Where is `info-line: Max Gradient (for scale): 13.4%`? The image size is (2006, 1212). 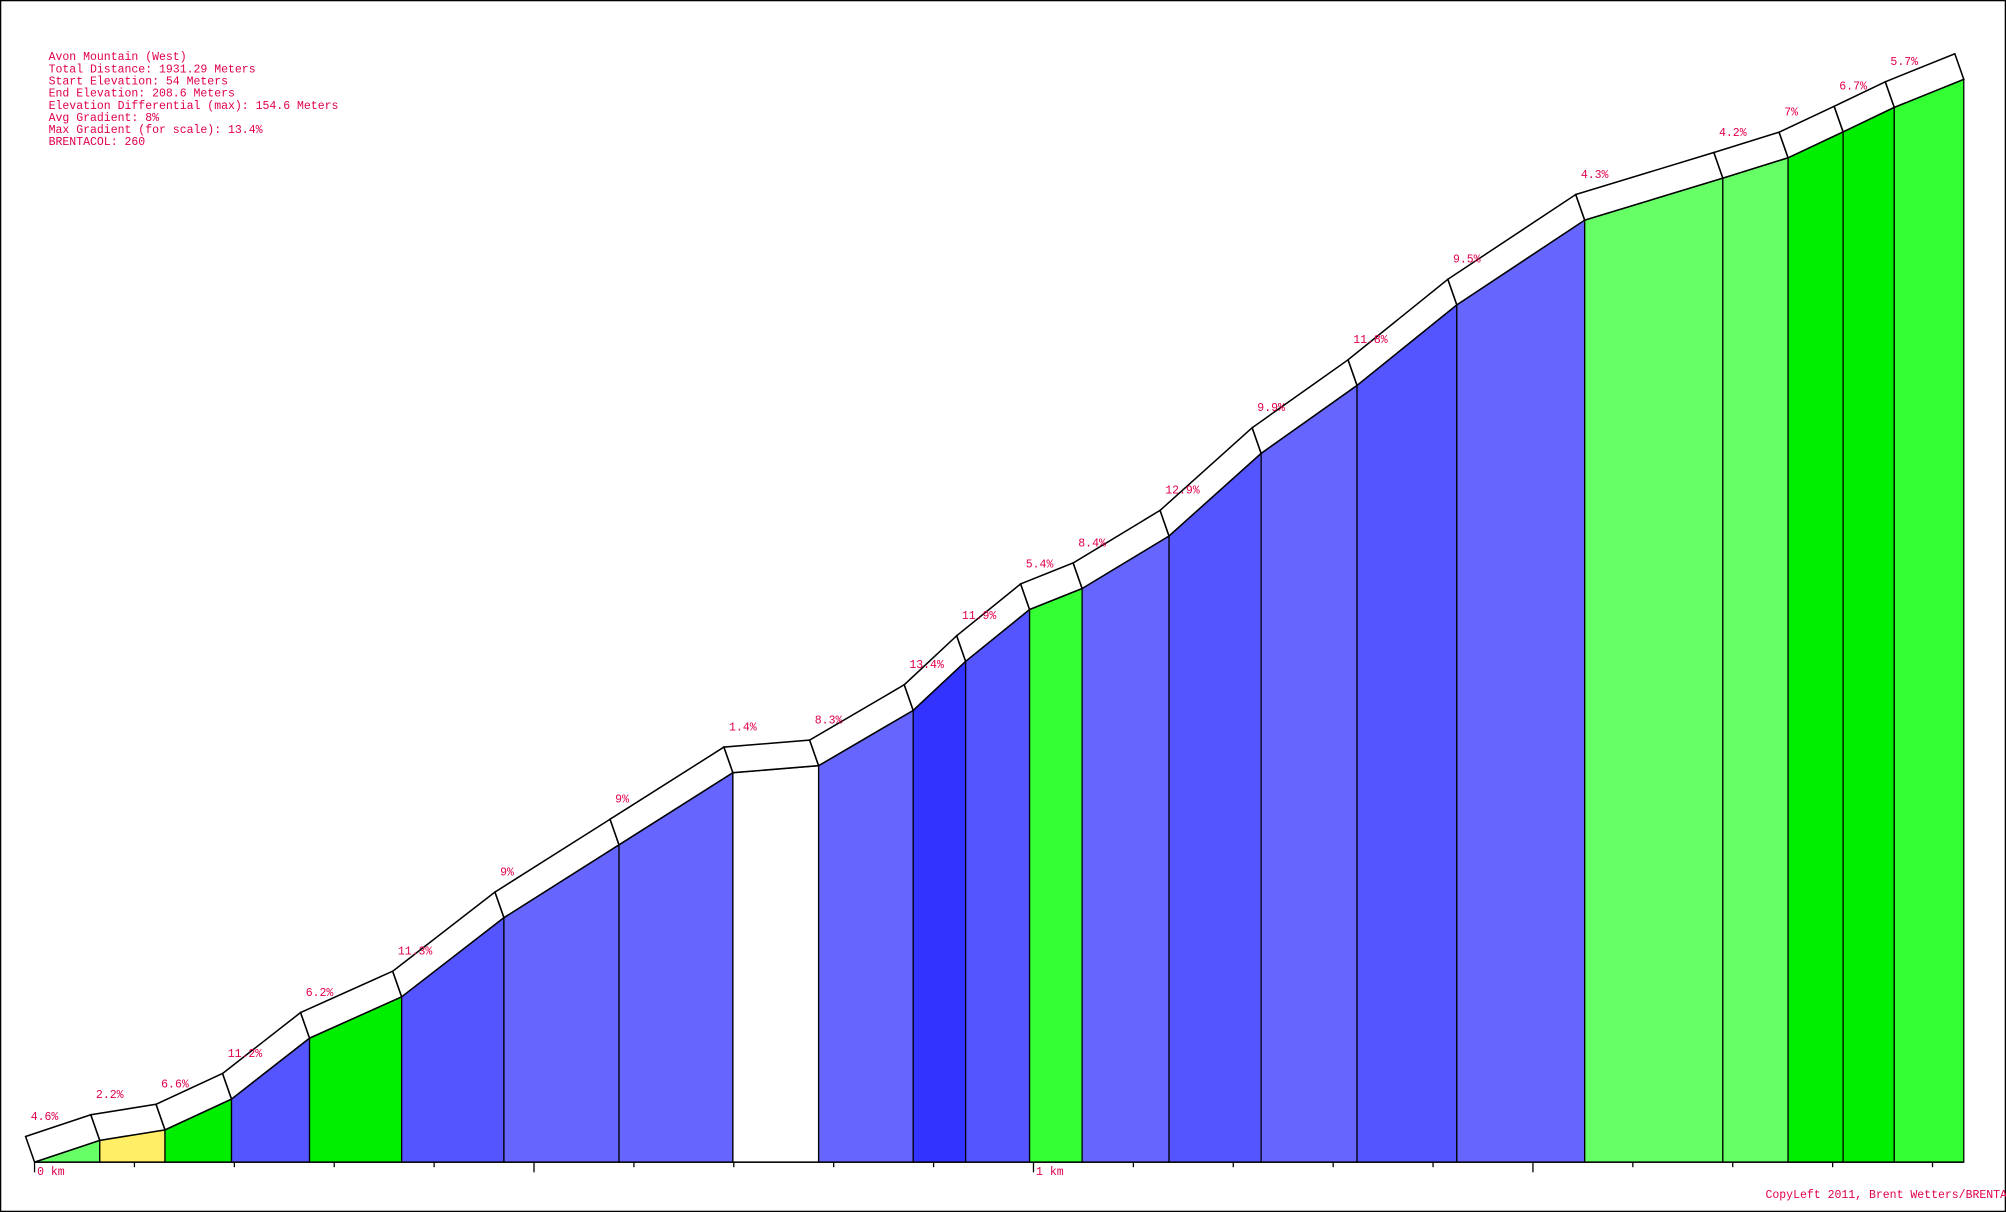 info-line: Max Gradient (for scale): 13.4% is located at coordinates (156, 130).